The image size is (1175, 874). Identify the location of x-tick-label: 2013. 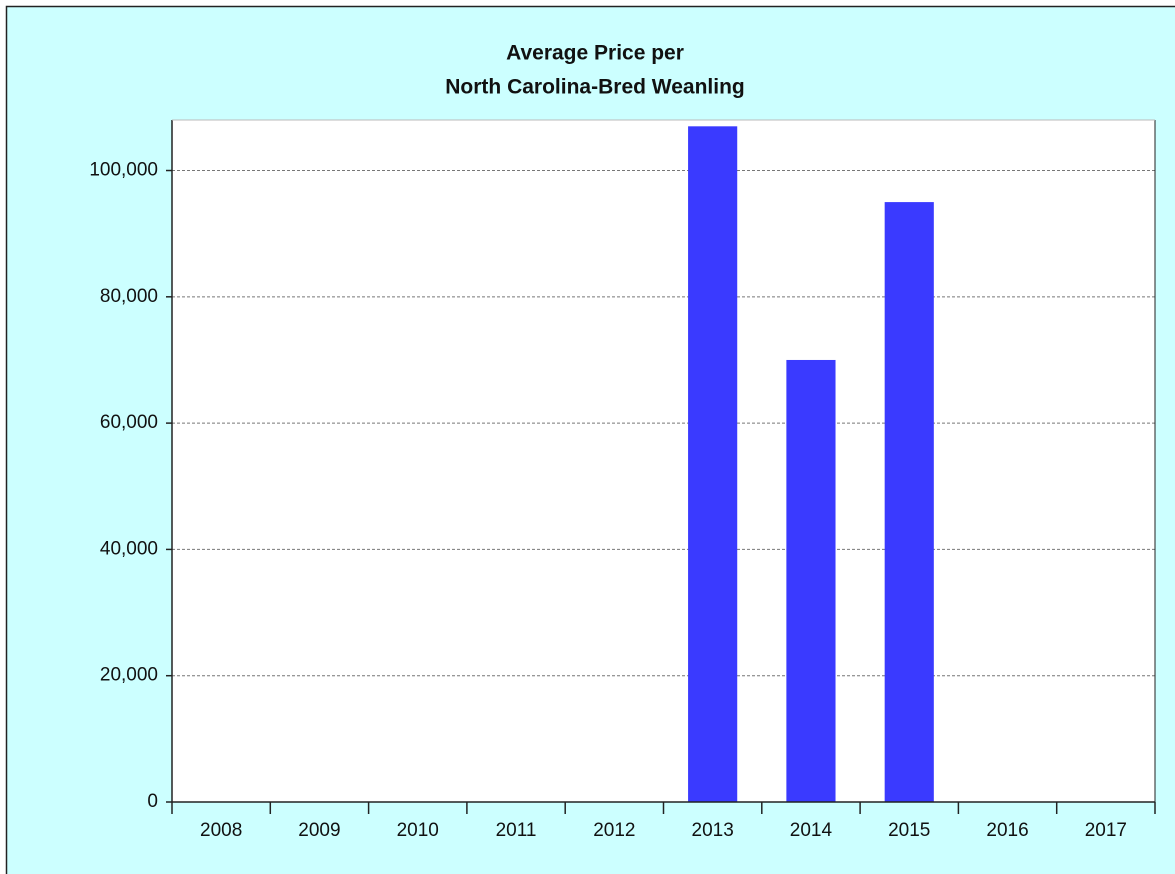
(713, 830).